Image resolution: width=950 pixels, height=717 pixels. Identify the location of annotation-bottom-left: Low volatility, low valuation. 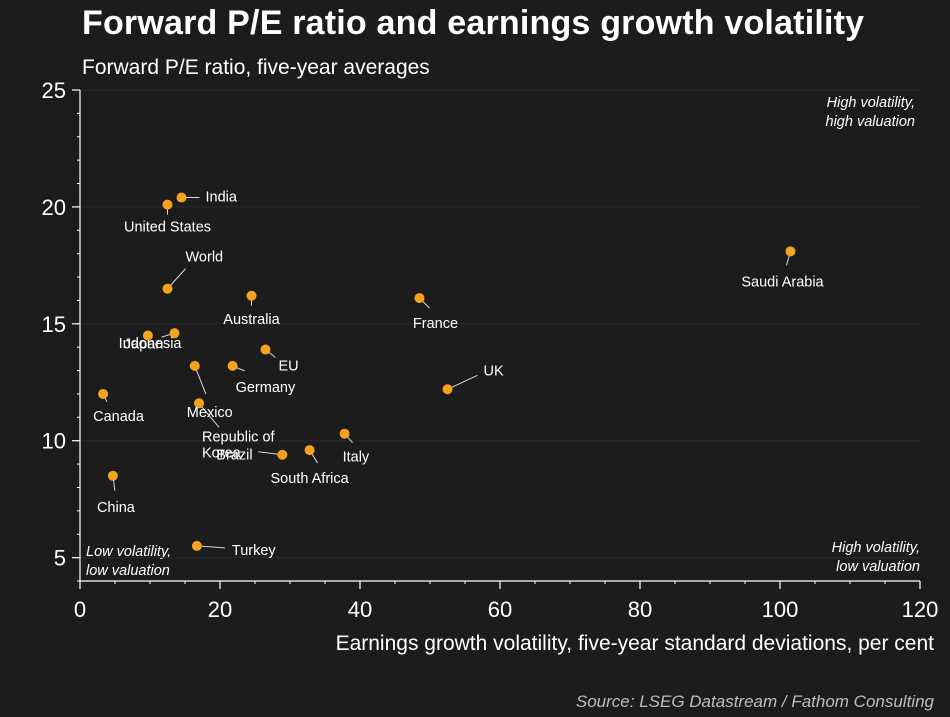
(128, 562).